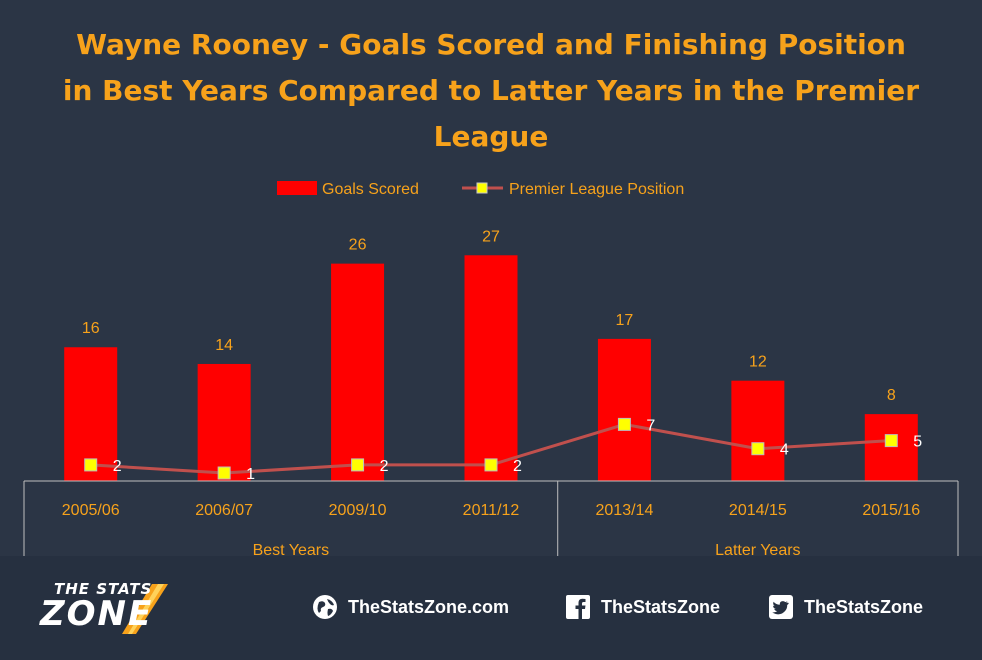 This screenshot has width=982, height=660. Describe the element at coordinates (91, 328) in the screenshot. I see `bar-value-label: 16` at that location.